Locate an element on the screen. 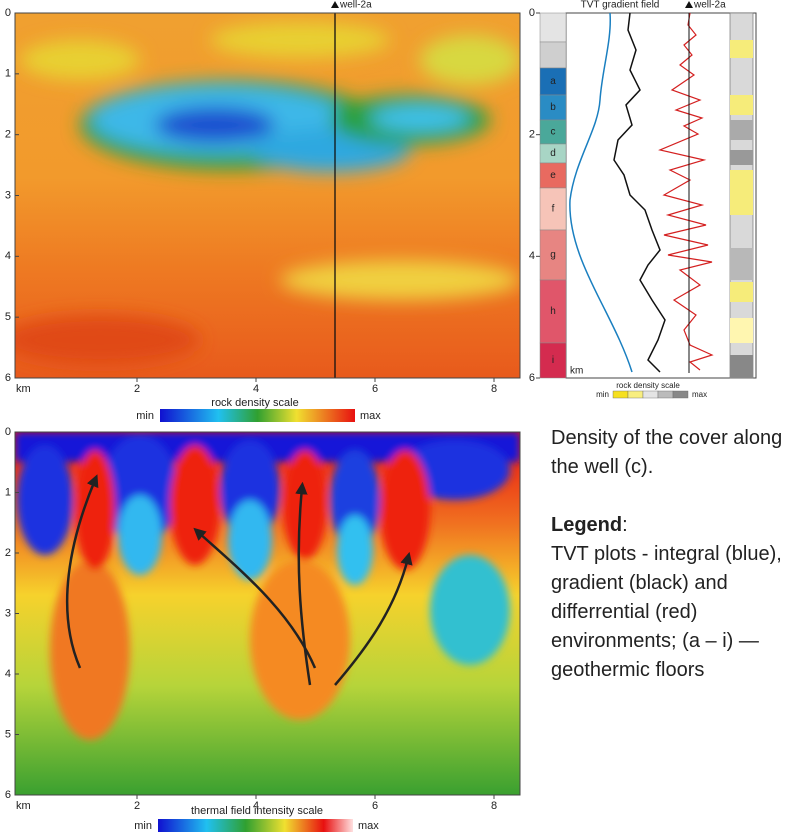 This screenshot has height=838, width=793. well-log-panel: a b cde f g h i is located at coordinates (648, 190).